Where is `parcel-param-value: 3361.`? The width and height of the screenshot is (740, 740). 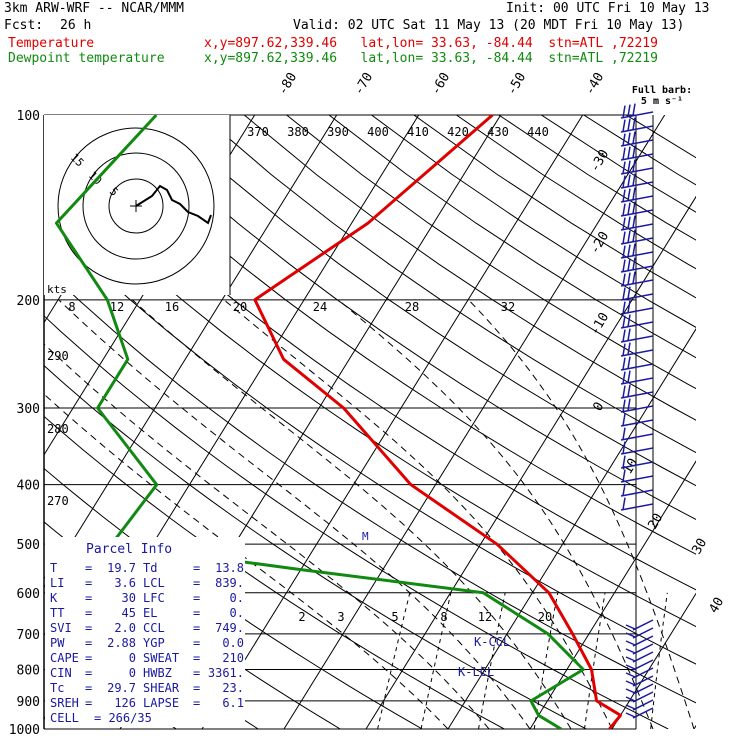
parcel-param-value: 3361. is located at coordinates (226, 673).